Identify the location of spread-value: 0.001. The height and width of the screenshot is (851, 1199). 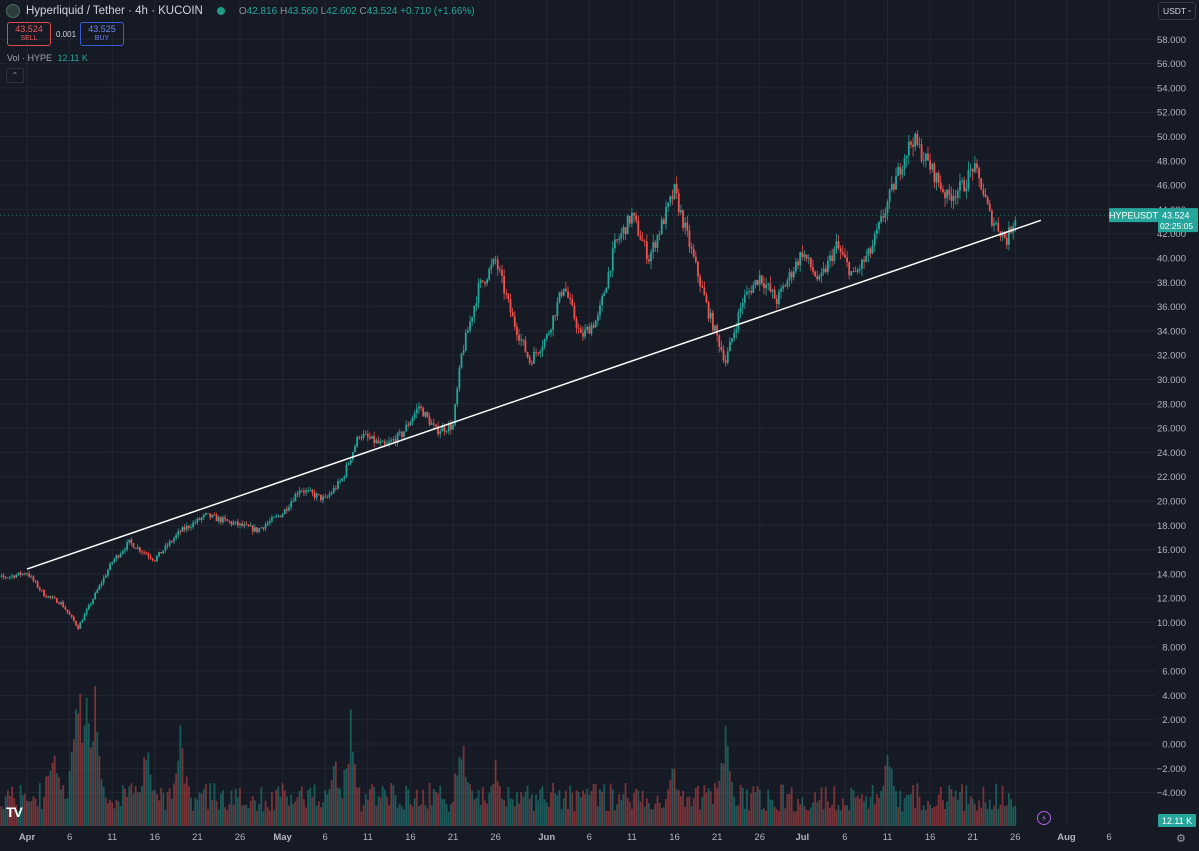
(66, 34).